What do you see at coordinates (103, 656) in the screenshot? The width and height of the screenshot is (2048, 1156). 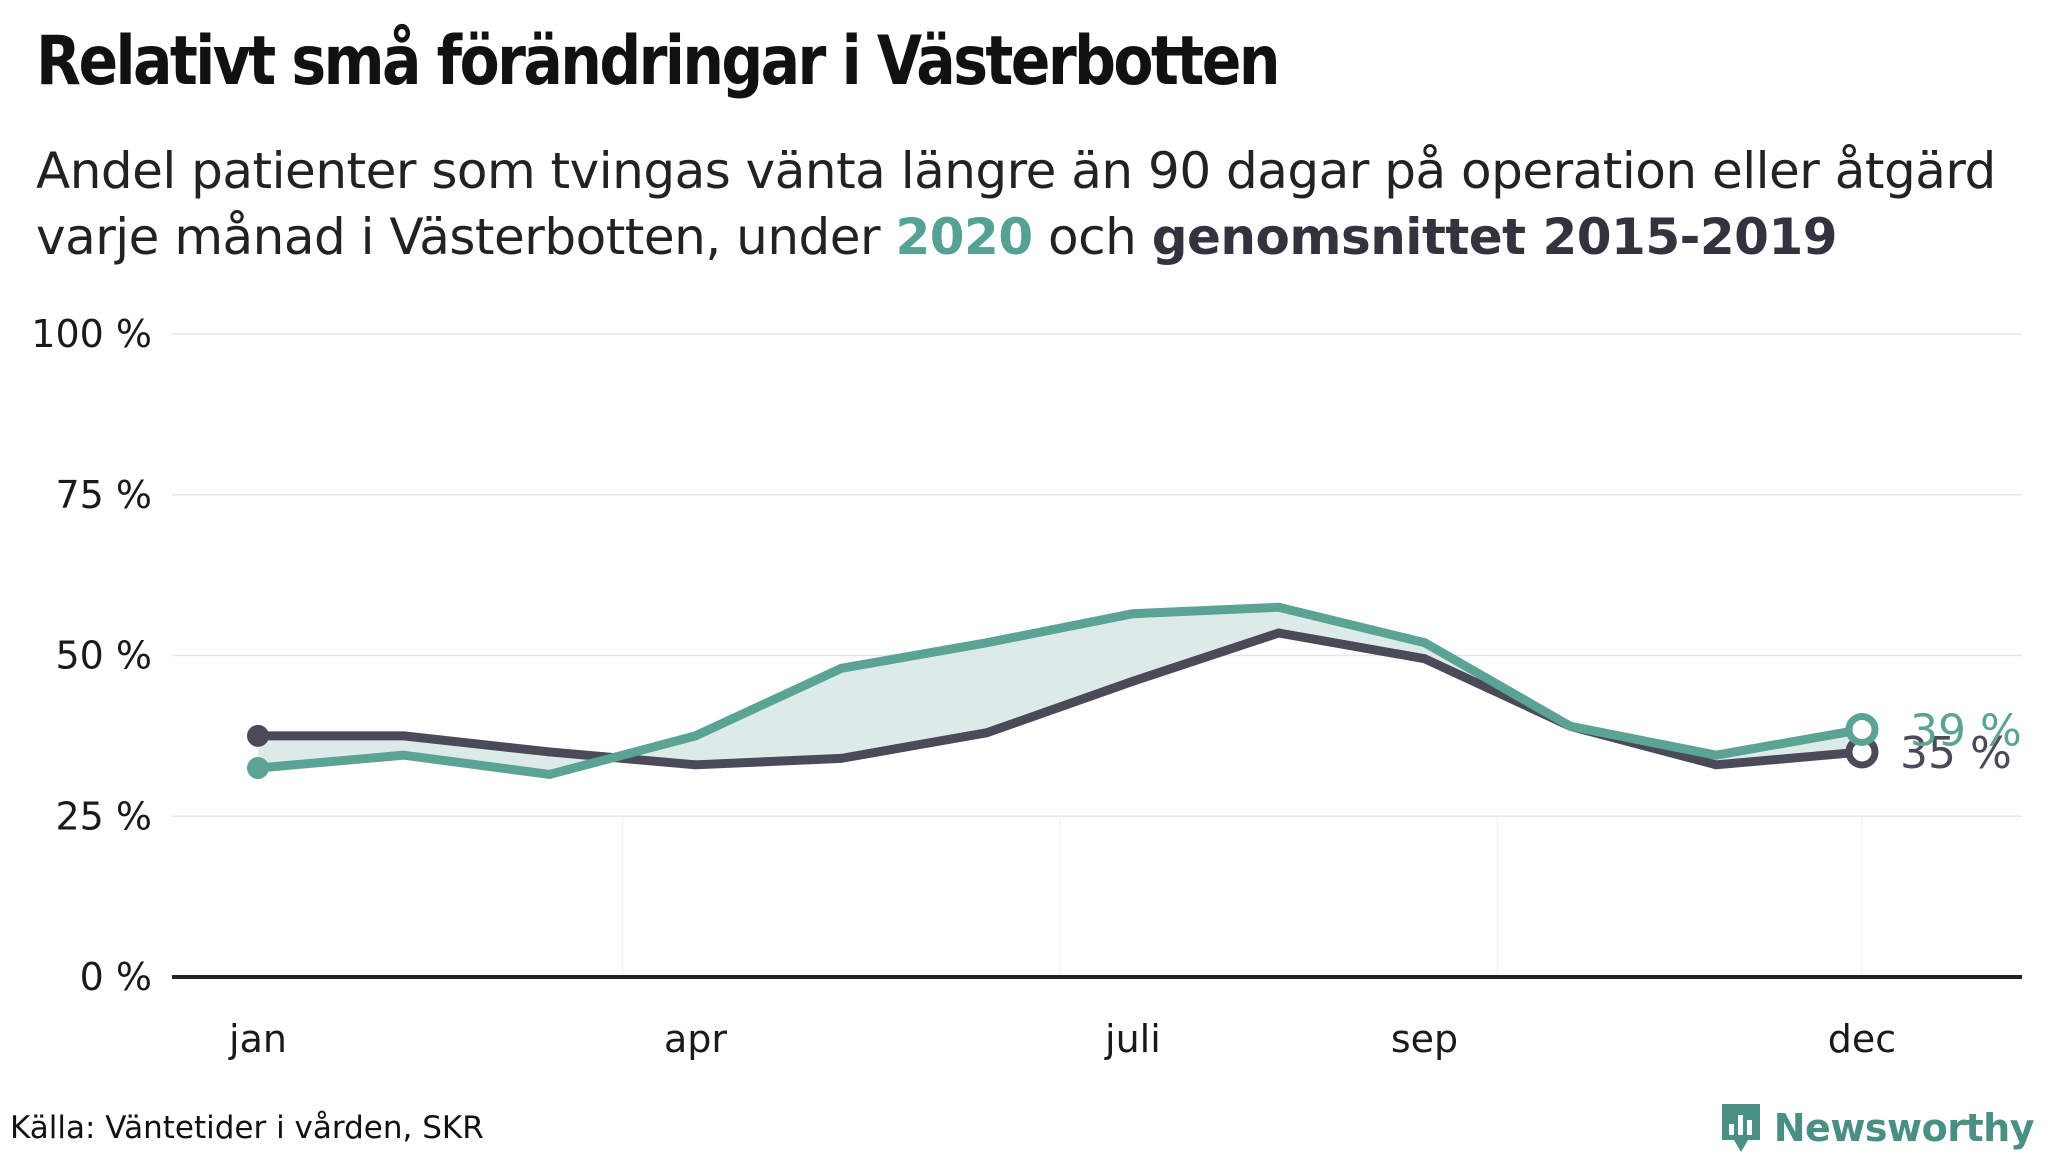 I see `y-tick-label: 50 %` at bounding box center [103, 656].